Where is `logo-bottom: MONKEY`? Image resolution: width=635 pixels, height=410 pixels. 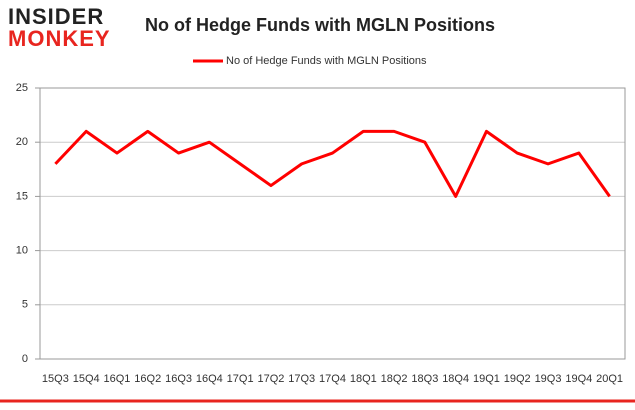
logo-bottom: MONKEY is located at coordinates (59, 38).